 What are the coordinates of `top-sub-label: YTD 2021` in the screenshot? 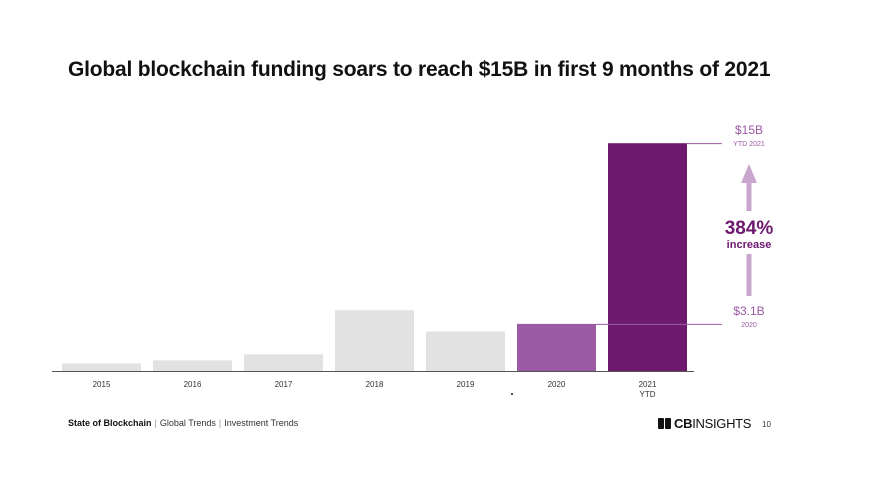 It's located at (749, 144).